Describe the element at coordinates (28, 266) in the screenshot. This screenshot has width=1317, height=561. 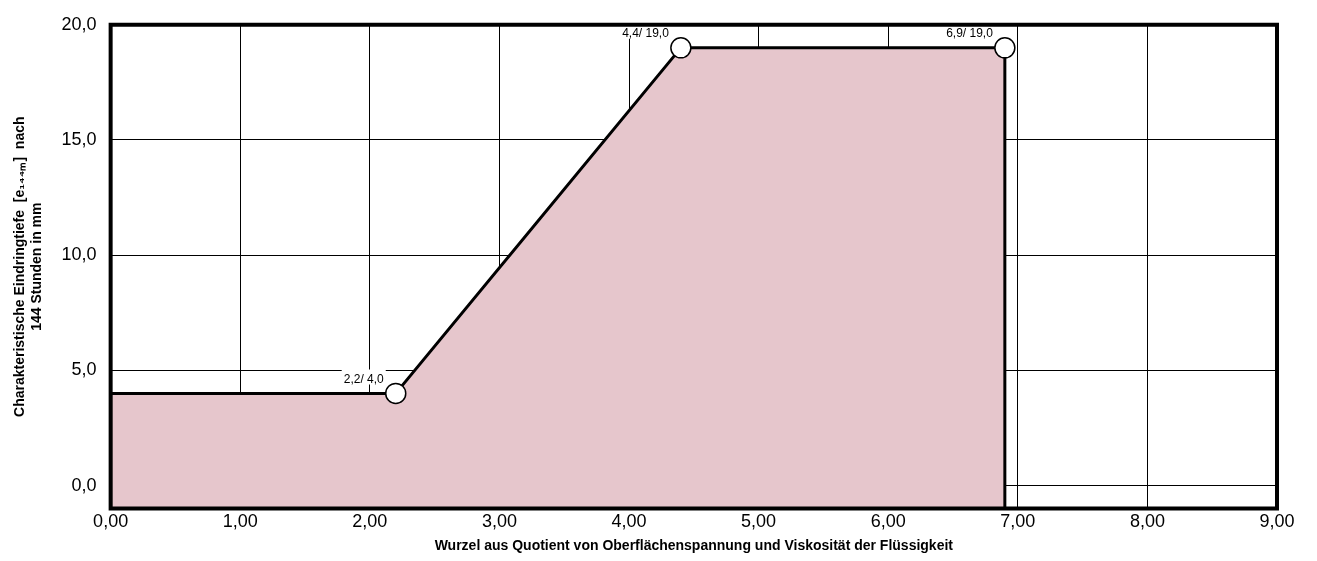
I see `y-axis-title: Charakteristische Eindringtiefe [e₁₄₄ₘ] nach 144 Stunden in mm` at that location.